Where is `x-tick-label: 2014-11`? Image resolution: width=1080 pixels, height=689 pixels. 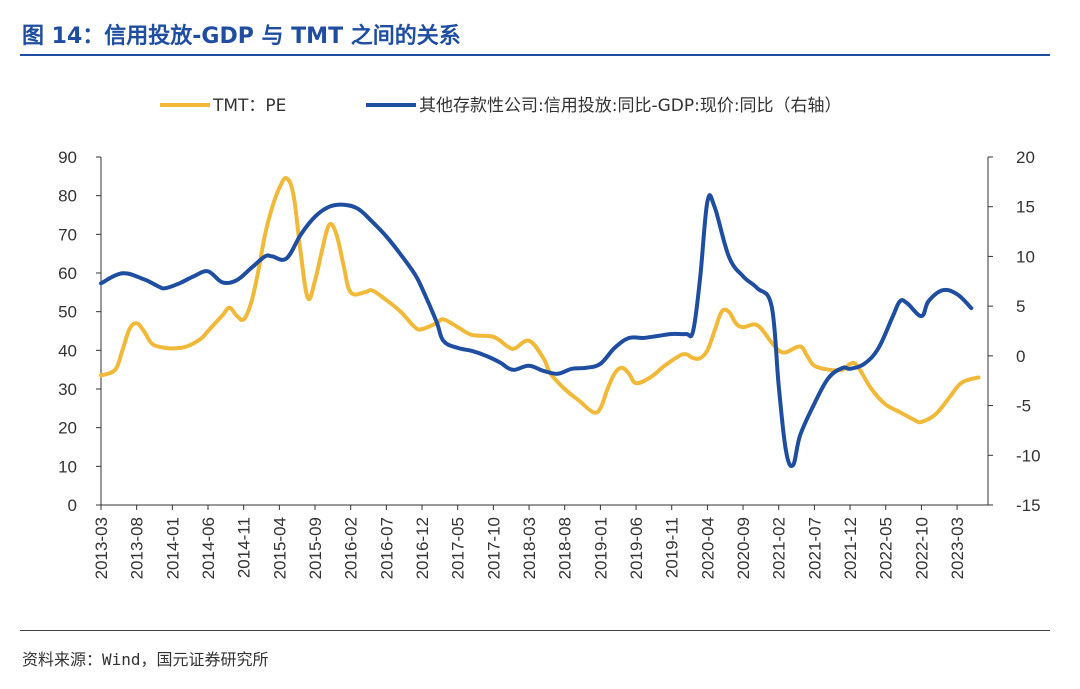 x-tick-label: 2014-11 is located at coordinates (244, 547).